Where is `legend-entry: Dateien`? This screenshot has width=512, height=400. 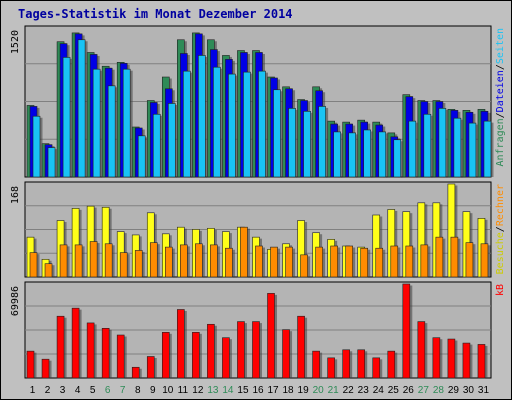 legend-entry: Dateien is located at coordinates (500, 91).